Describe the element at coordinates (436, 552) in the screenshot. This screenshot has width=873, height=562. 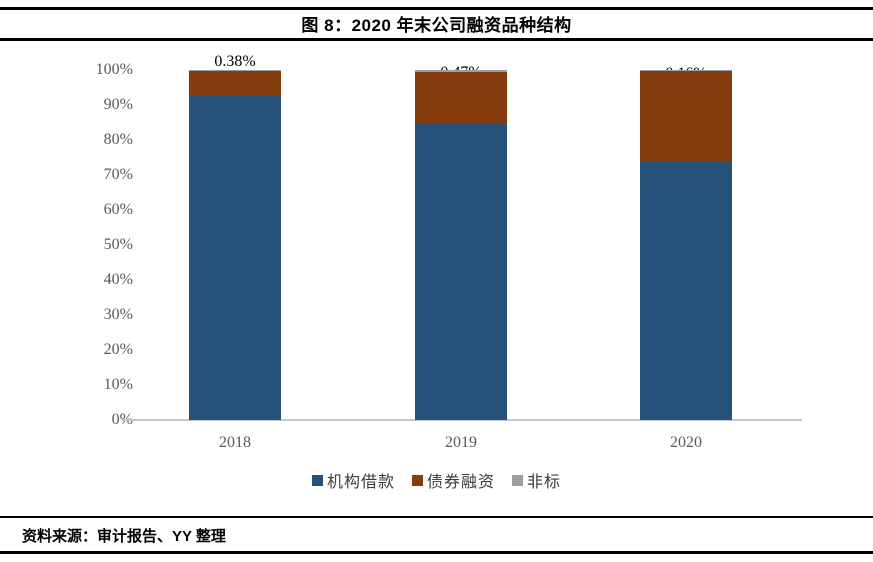
I see `footer-bottom-rule` at that location.